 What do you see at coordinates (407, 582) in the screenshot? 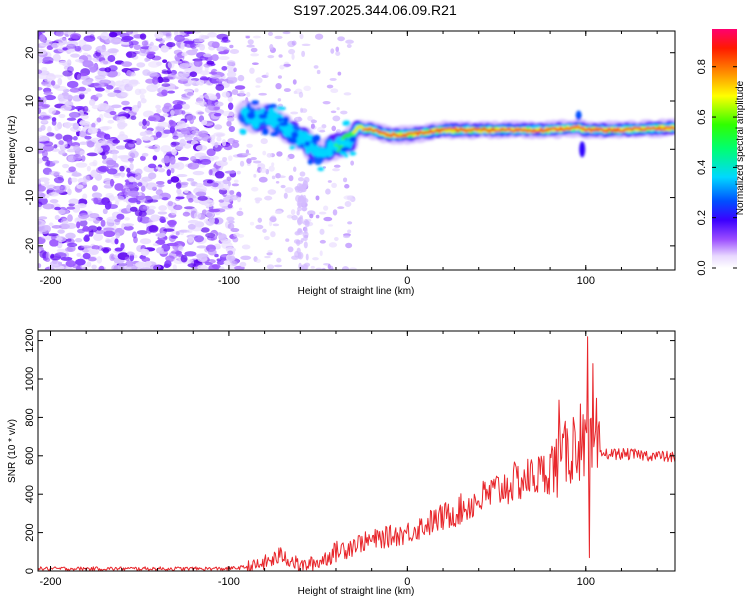
I see `x-tick-label: 0` at bounding box center [407, 582].